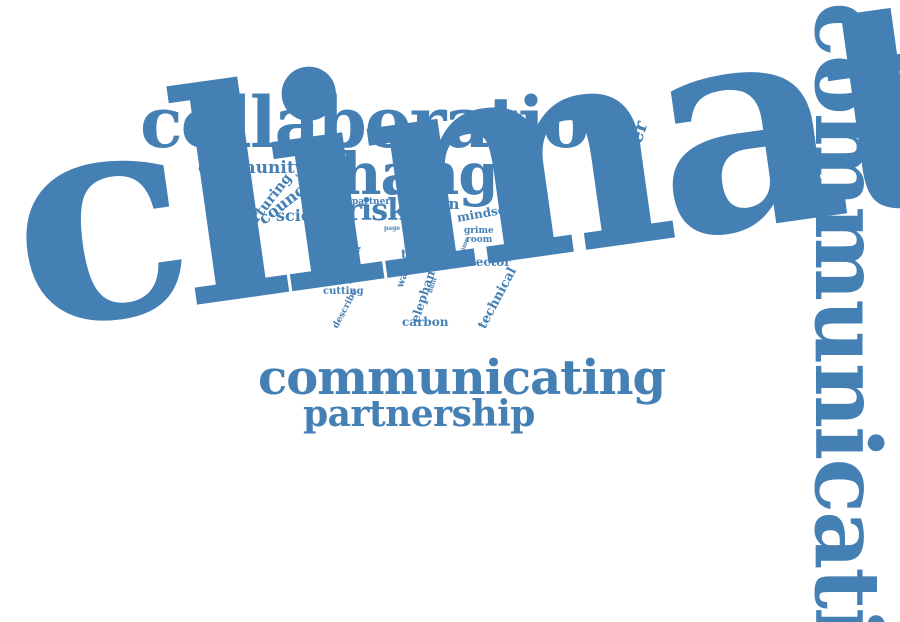 The height and width of the screenshot is (622, 900). What do you see at coordinates (371, 202) in the screenshot?
I see `word-partner: partner` at bounding box center [371, 202].